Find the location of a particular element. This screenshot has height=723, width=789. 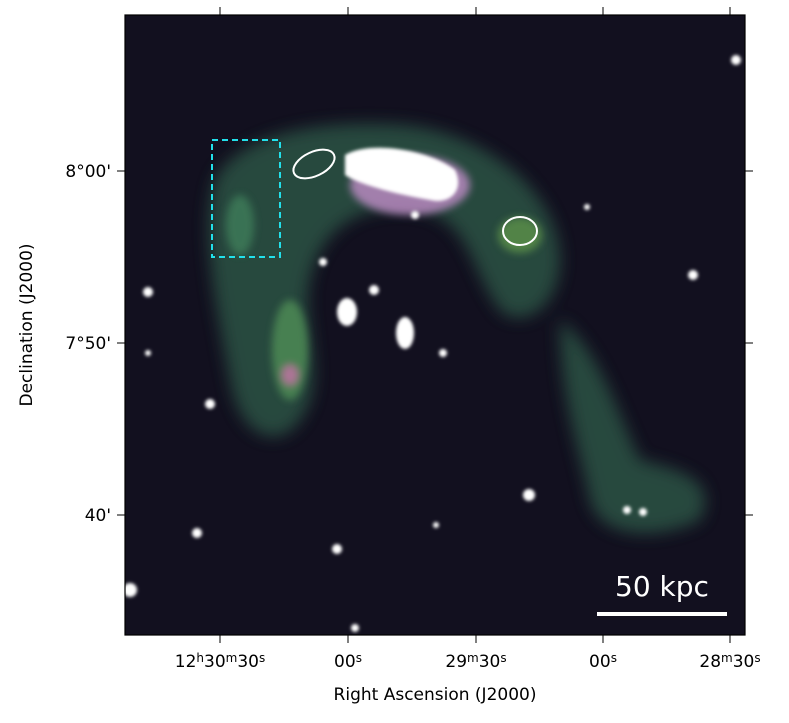

y-tick-label: 40' is located at coordinates (98, 516).